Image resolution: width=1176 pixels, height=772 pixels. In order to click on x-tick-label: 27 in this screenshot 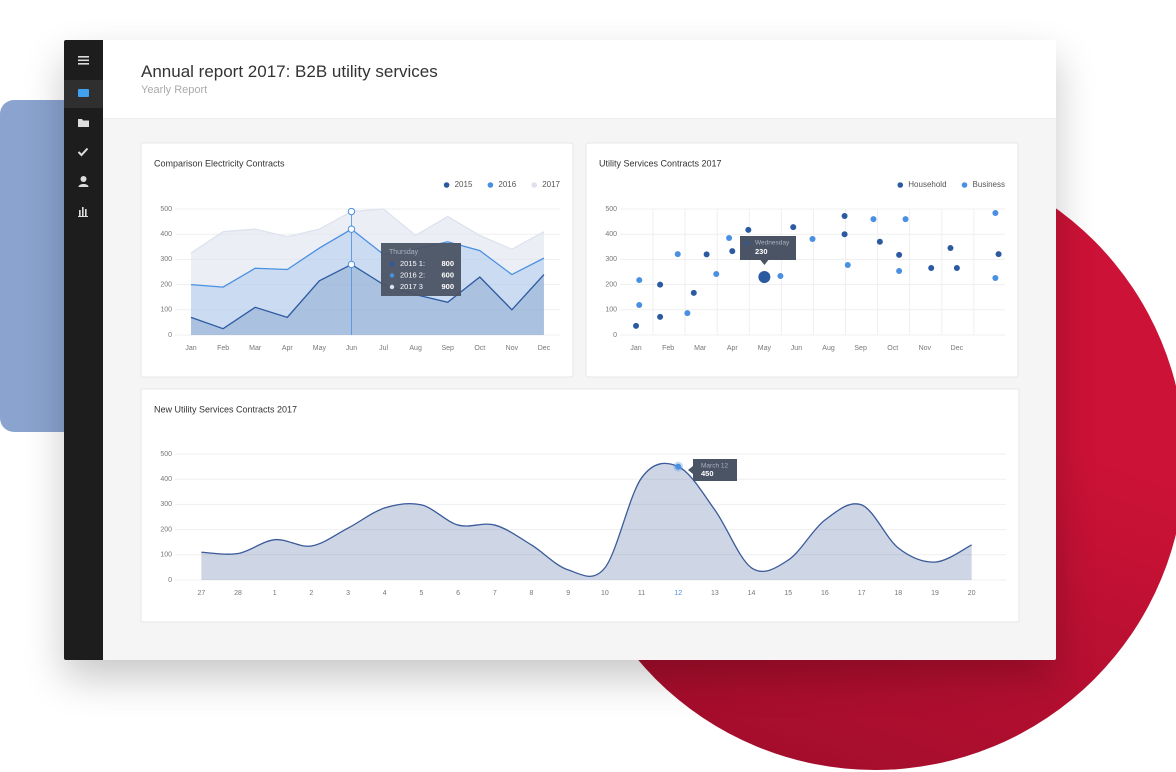, I will do `click(201, 593)`.